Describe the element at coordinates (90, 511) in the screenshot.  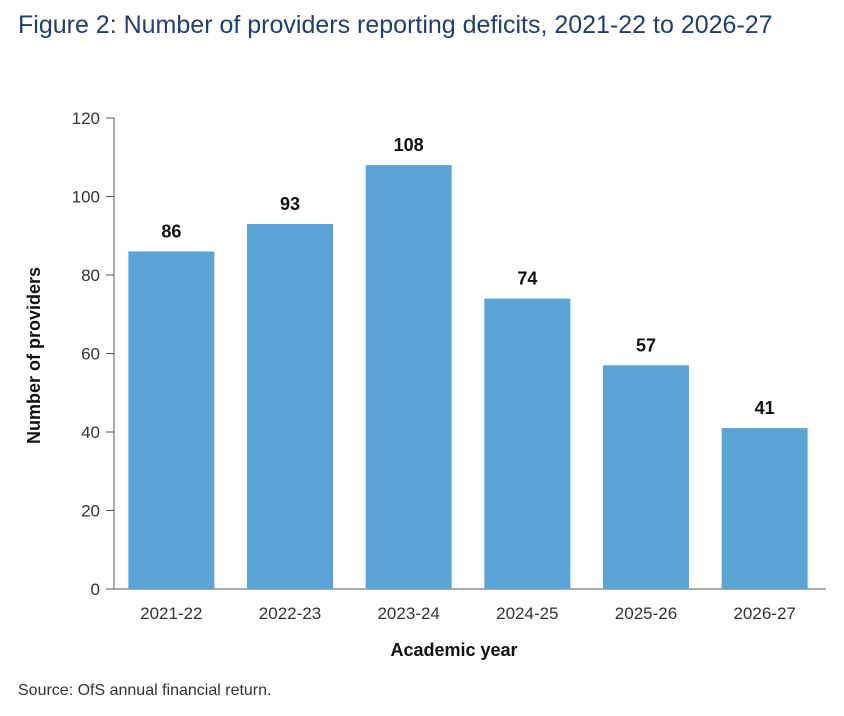
I see `y-tick-label: 20` at that location.